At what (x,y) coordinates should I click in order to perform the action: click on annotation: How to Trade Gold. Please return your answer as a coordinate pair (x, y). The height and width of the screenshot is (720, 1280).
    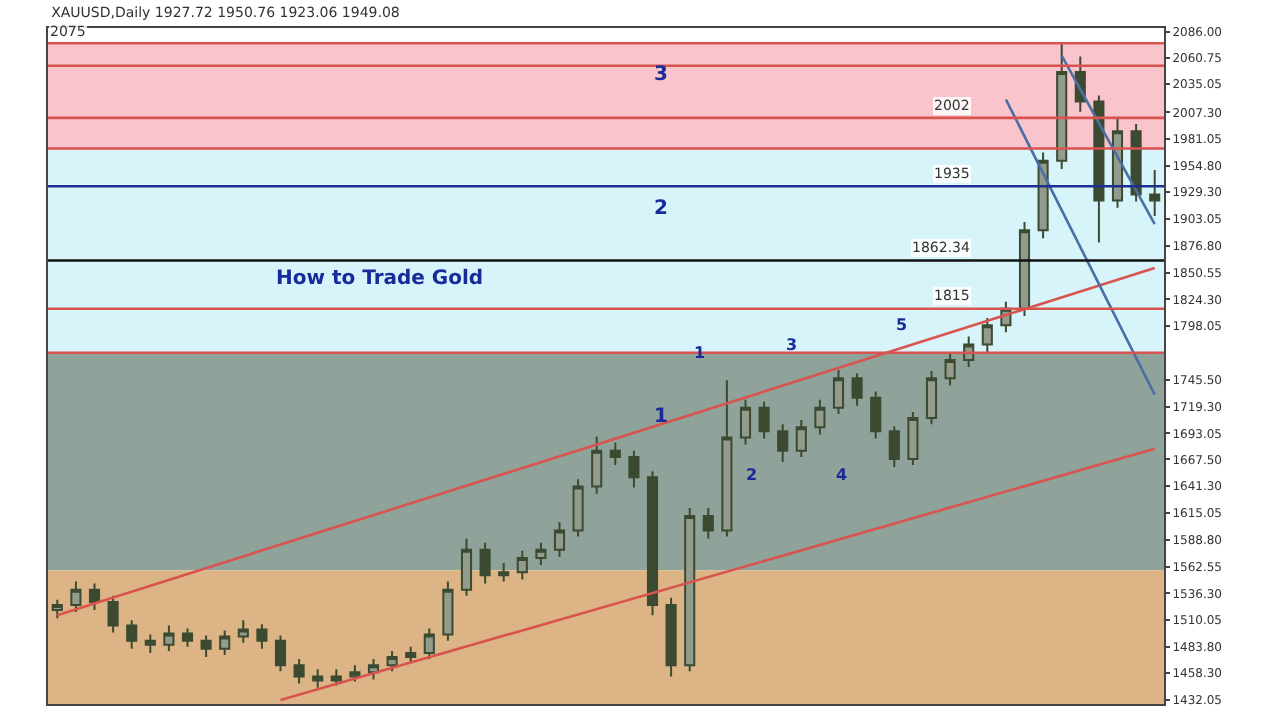
    Looking at the image, I should click on (380, 279).